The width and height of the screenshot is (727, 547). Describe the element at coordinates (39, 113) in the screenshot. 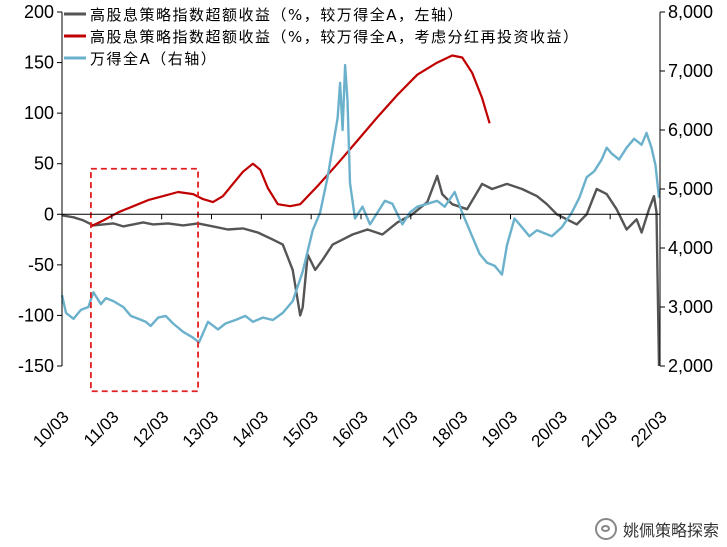

I see `y-left-tick-label: 100` at that location.